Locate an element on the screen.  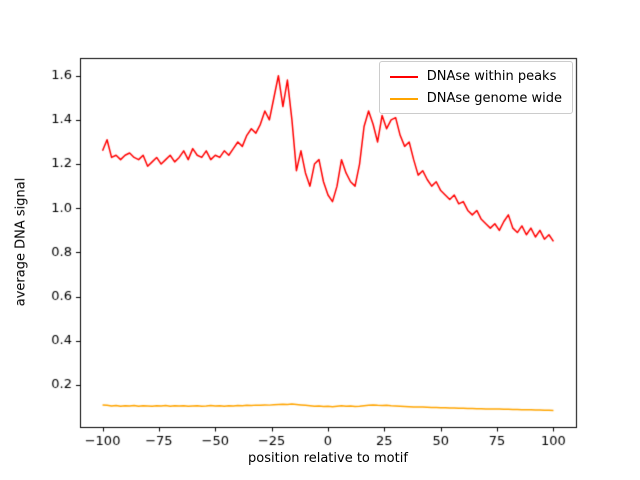
legend-label: DNAse within peaks is located at coordinates (491, 76).